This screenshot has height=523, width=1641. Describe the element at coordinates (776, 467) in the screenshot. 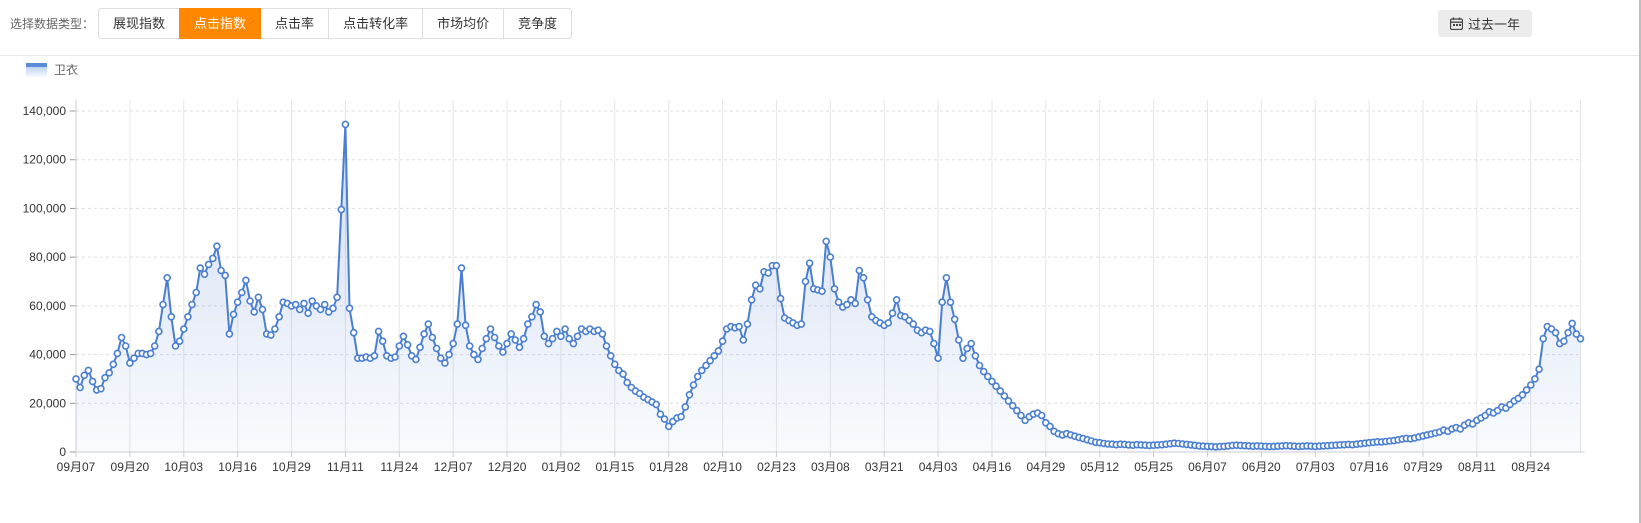

I see `x-axis-label: 02月23` at that location.